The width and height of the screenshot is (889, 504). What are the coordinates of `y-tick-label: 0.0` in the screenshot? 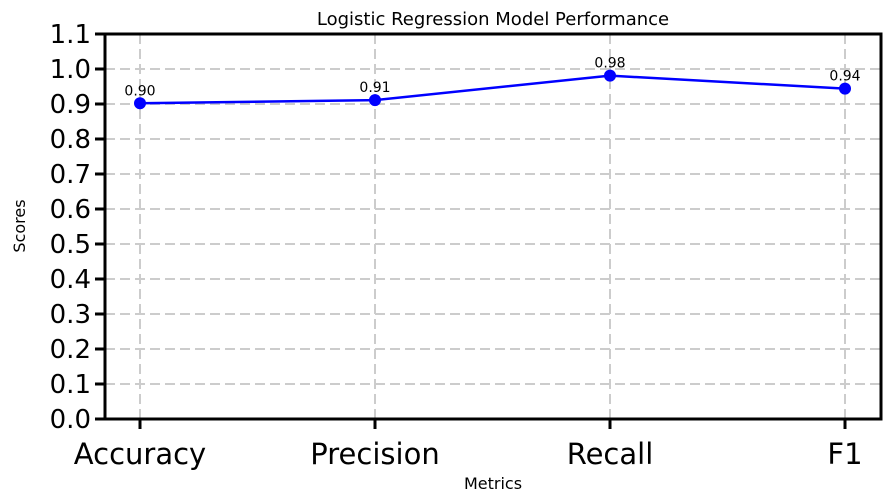 It's located at (70, 420).